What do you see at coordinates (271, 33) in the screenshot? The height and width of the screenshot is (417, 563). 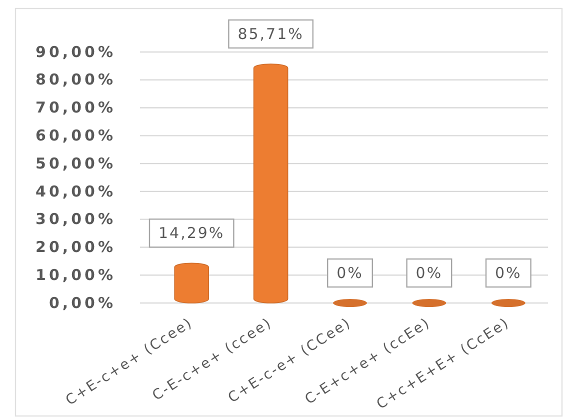 I see `data-label: 85,71%` at bounding box center [271, 33].